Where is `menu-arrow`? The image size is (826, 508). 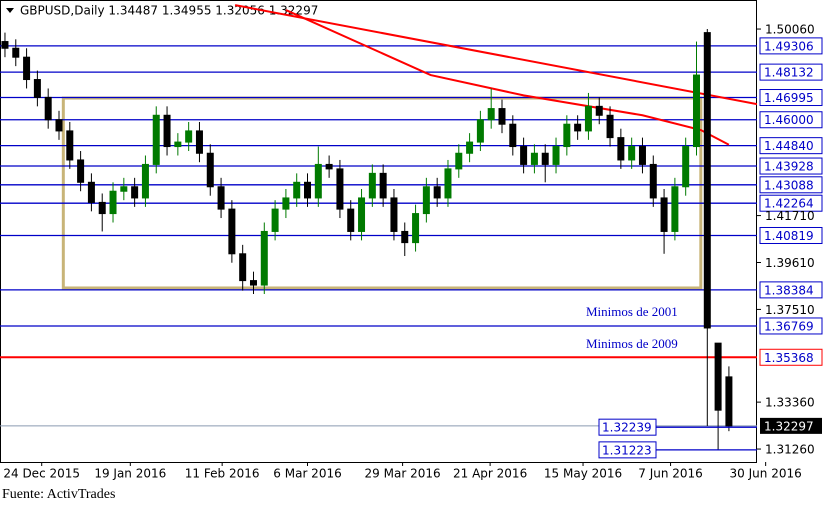
menu-arrow is located at coordinates (10, 10).